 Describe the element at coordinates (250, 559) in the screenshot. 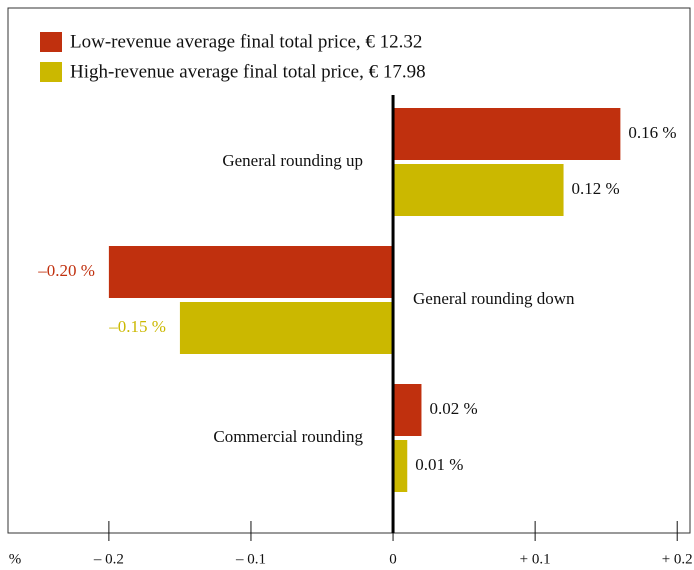

I see `x-tick-label: – 0.1` at that location.